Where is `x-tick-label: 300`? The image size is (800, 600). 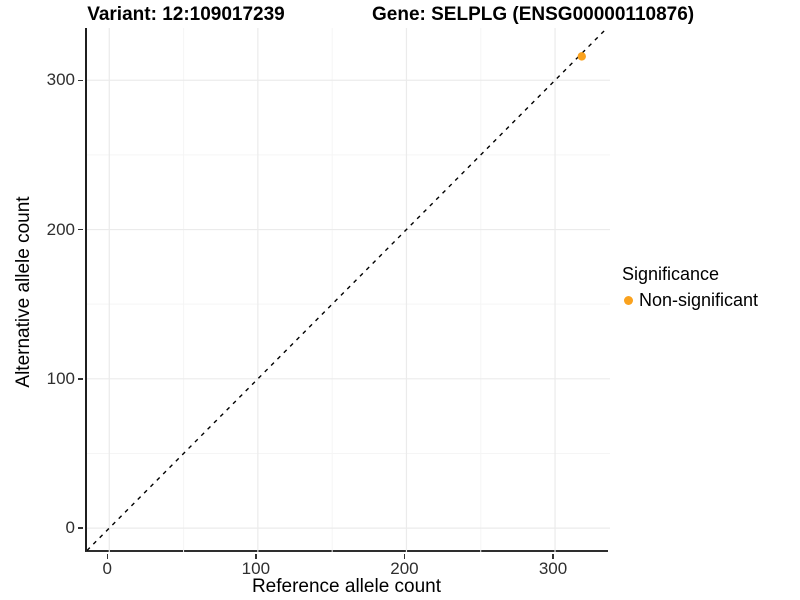 x-tick-label: 300 is located at coordinates (553, 568).